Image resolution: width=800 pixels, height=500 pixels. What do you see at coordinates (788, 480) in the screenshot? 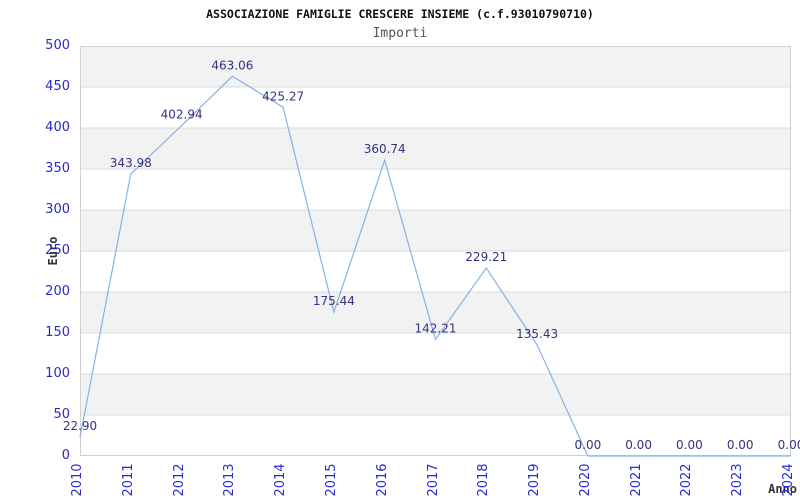
I see `x-tick-label: 2024` at bounding box center [788, 480].